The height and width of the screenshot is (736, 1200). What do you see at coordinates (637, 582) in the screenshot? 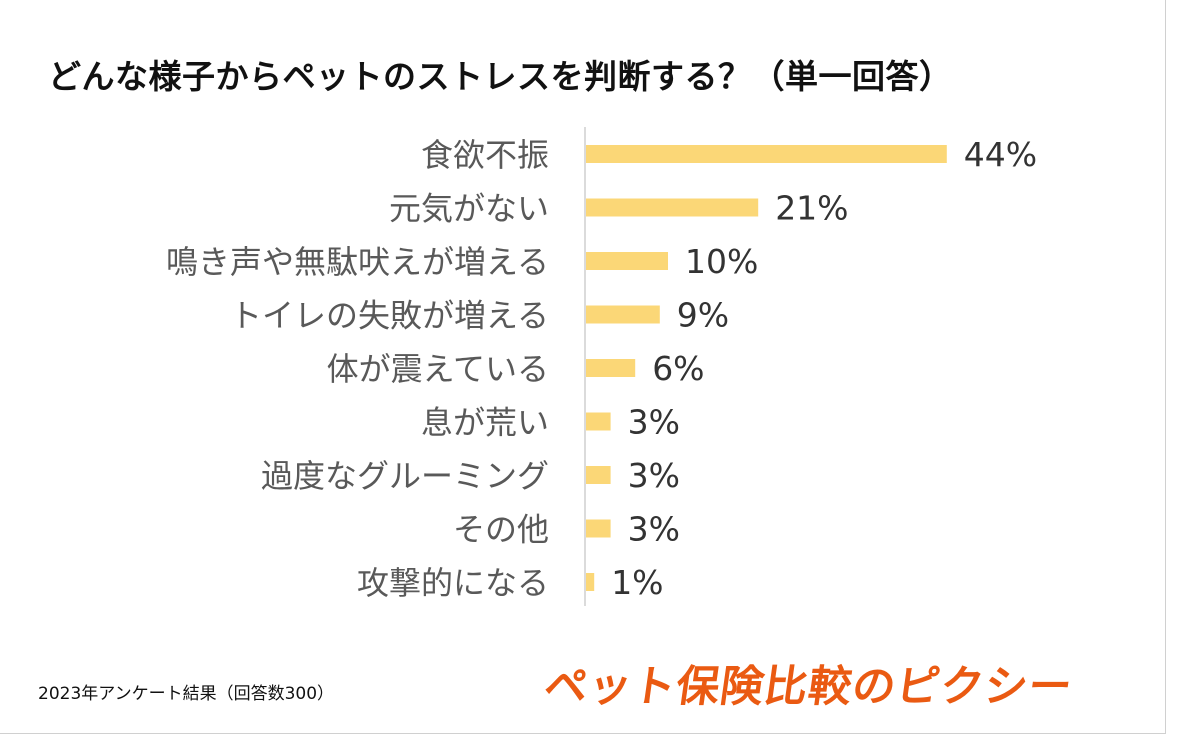
I see `data-label: 1%` at bounding box center [637, 582].